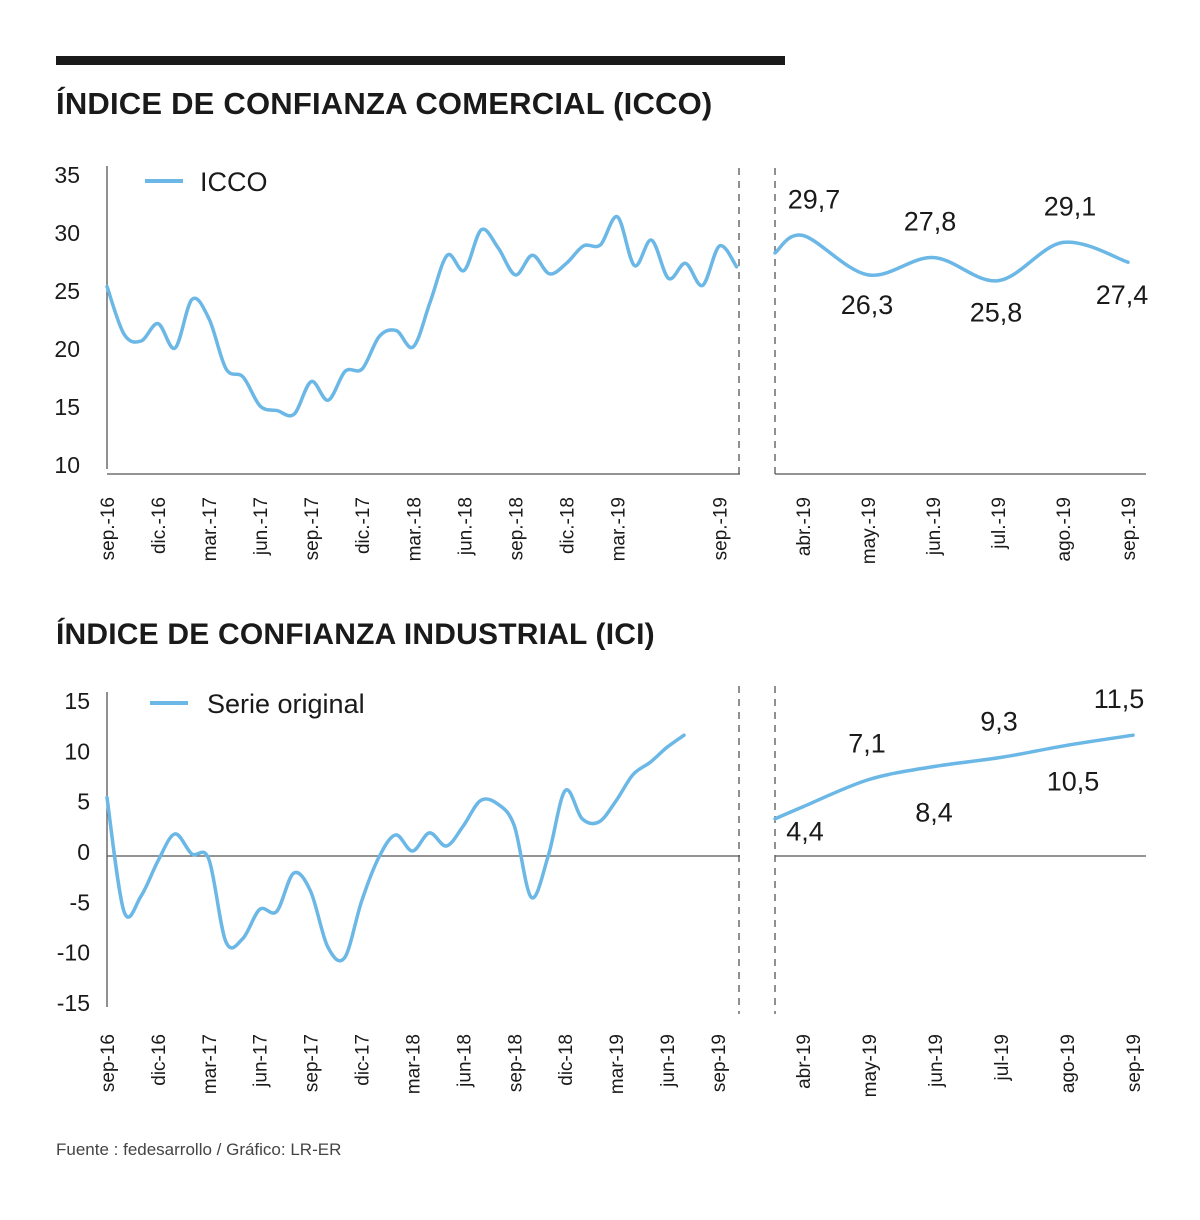  Describe the element at coordinates (867, 744) in the screenshot. I see `ici-data-label: 7,1` at that location.